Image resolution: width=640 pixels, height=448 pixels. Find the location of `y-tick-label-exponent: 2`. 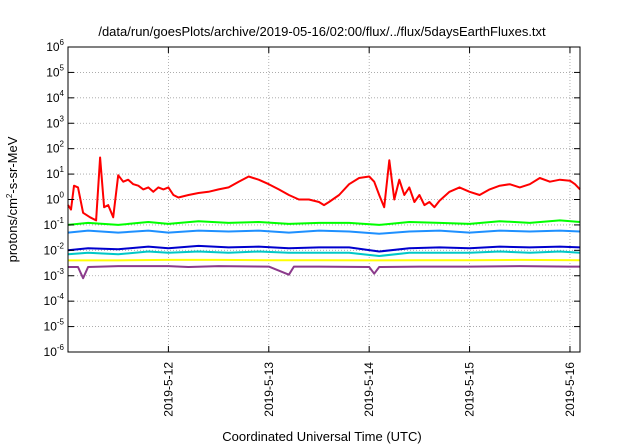

y-tick-label-exponent: 2 is located at coordinates (62, 144).